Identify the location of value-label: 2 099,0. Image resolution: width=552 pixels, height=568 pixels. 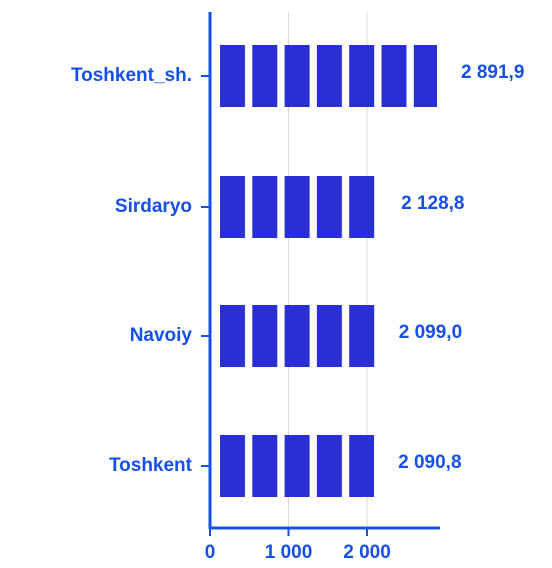
(430, 332).